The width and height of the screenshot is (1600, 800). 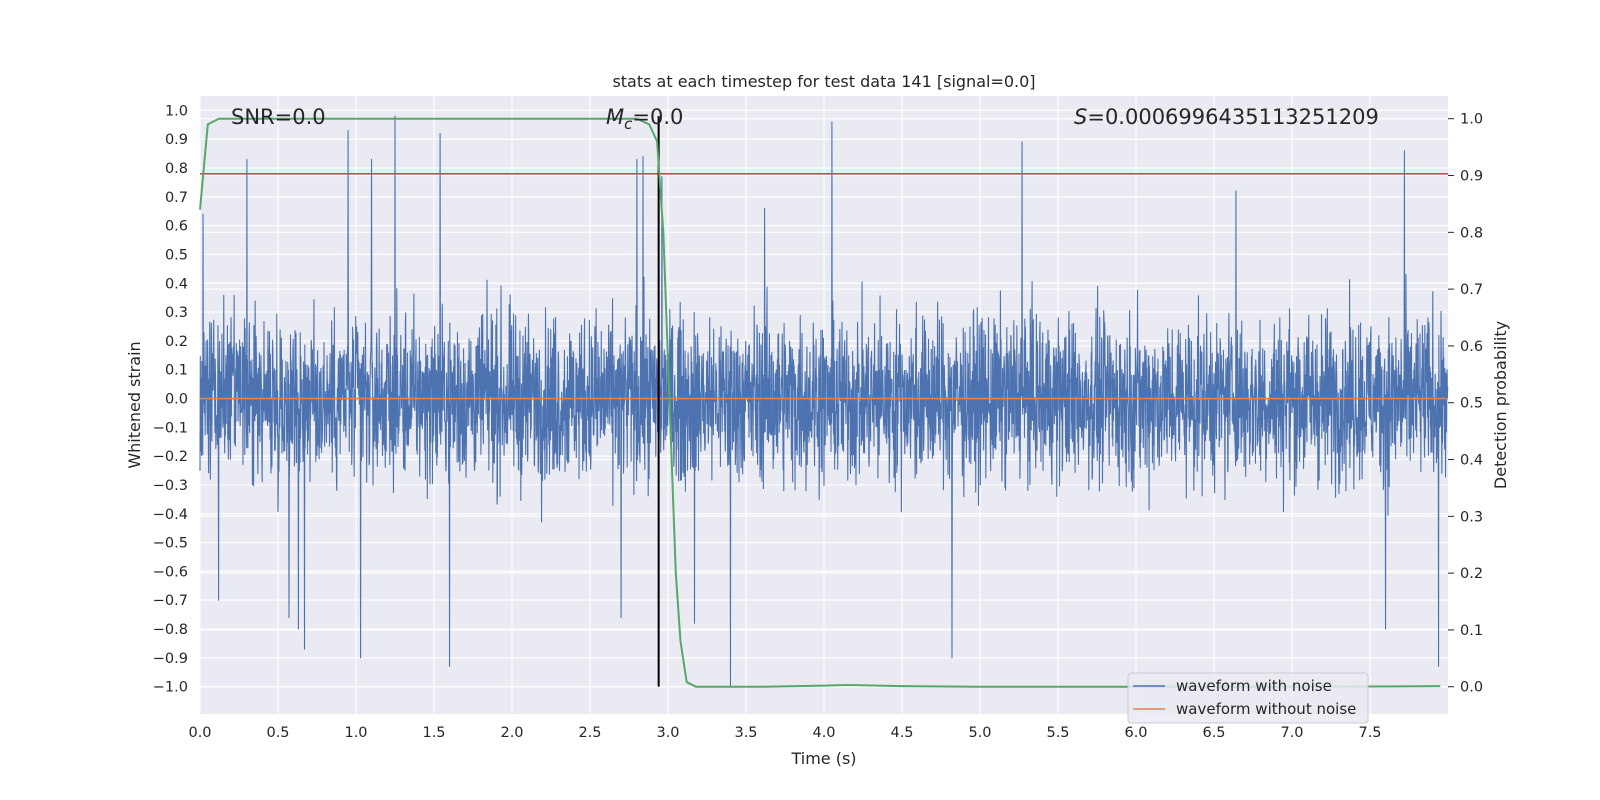 What do you see at coordinates (1471, 631) in the screenshot?
I see `y2-tick-label: 0.1` at bounding box center [1471, 631].